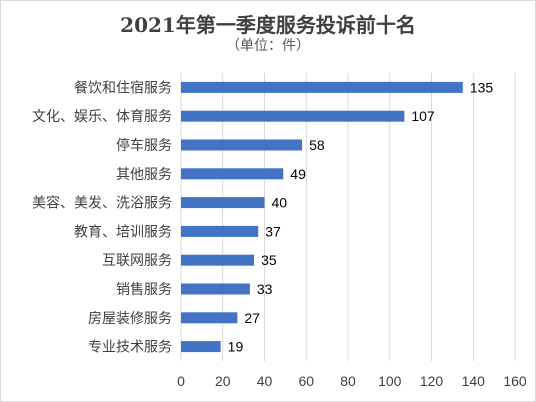  I want to click on category-label-6: 互联网服务, so click(137, 261).